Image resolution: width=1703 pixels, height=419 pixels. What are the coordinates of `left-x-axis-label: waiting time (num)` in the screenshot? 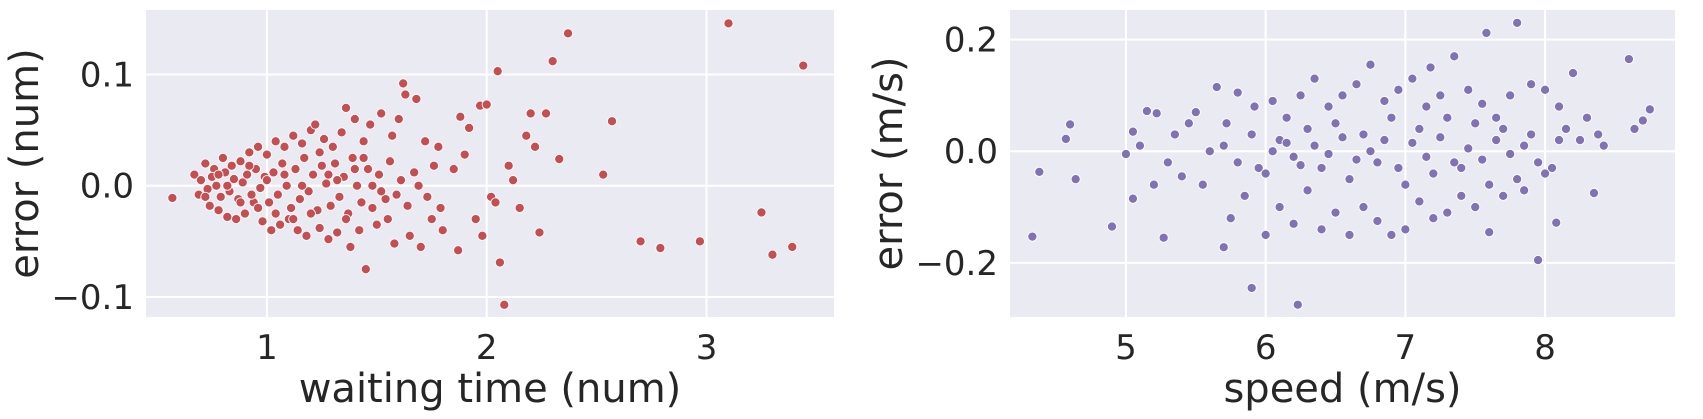 It's located at (490, 389).